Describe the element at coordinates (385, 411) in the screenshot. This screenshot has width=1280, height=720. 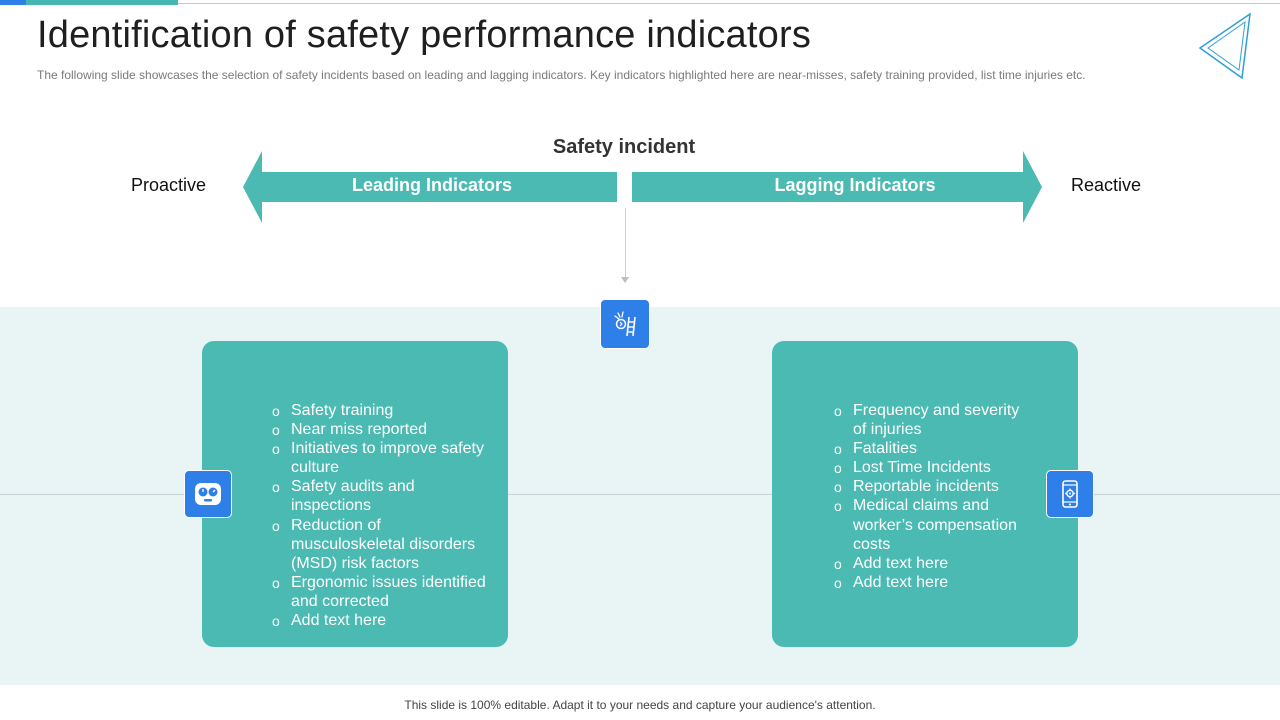
I see `list-item: Safety training` at that location.